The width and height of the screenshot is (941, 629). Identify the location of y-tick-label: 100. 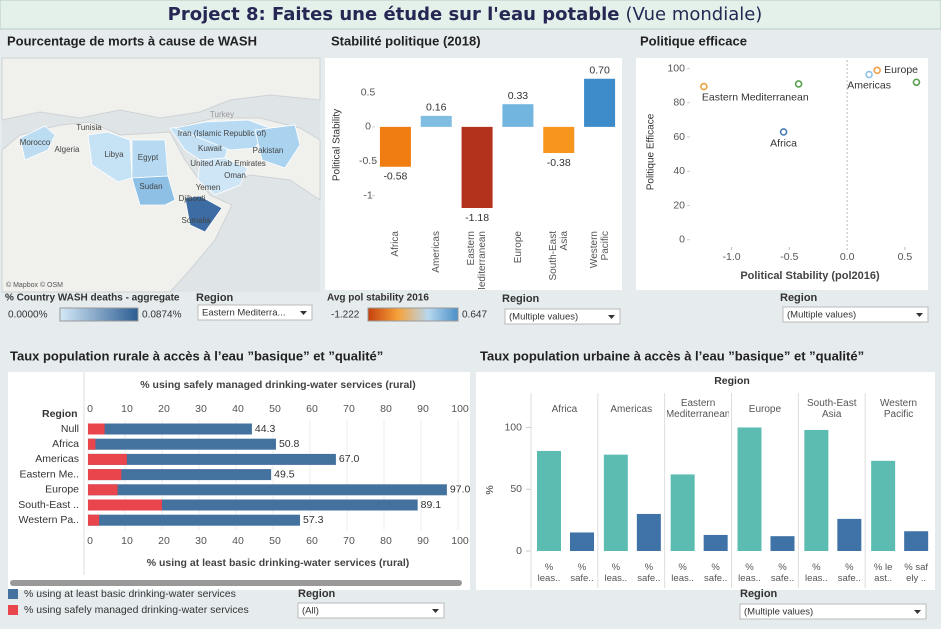
(676, 68).